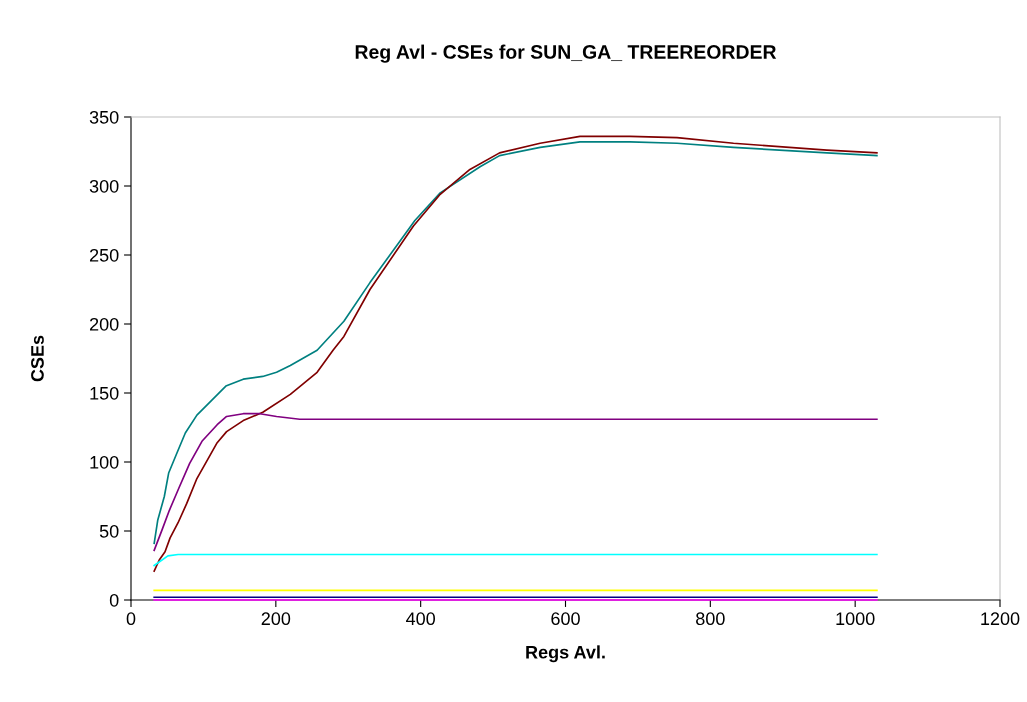 This screenshot has width=1027, height=702. Describe the element at coordinates (1000, 619) in the screenshot. I see `x-tick-label: 1200` at that location.